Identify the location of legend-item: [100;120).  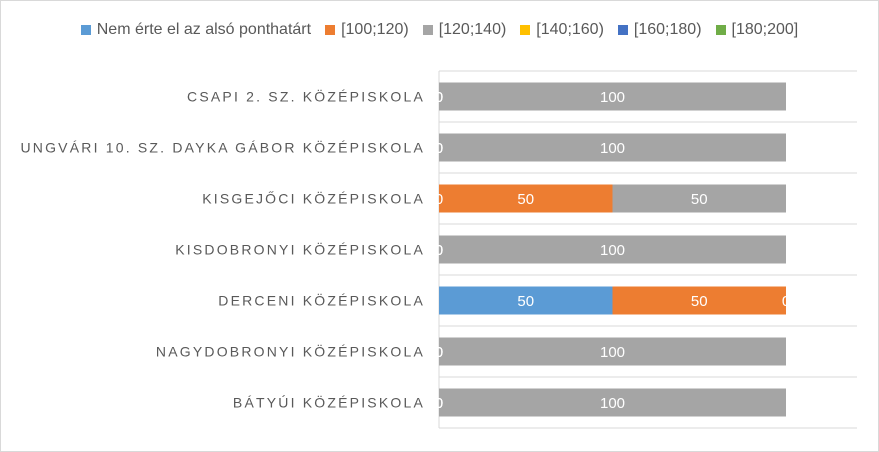
(367, 30).